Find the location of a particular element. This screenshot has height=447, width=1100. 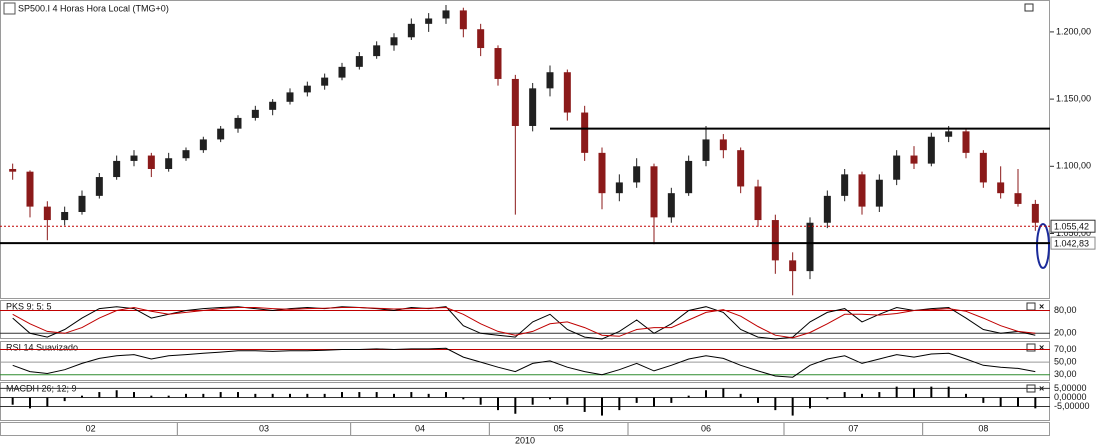

y-tick-label: -5,00000 is located at coordinates (1072, 406).